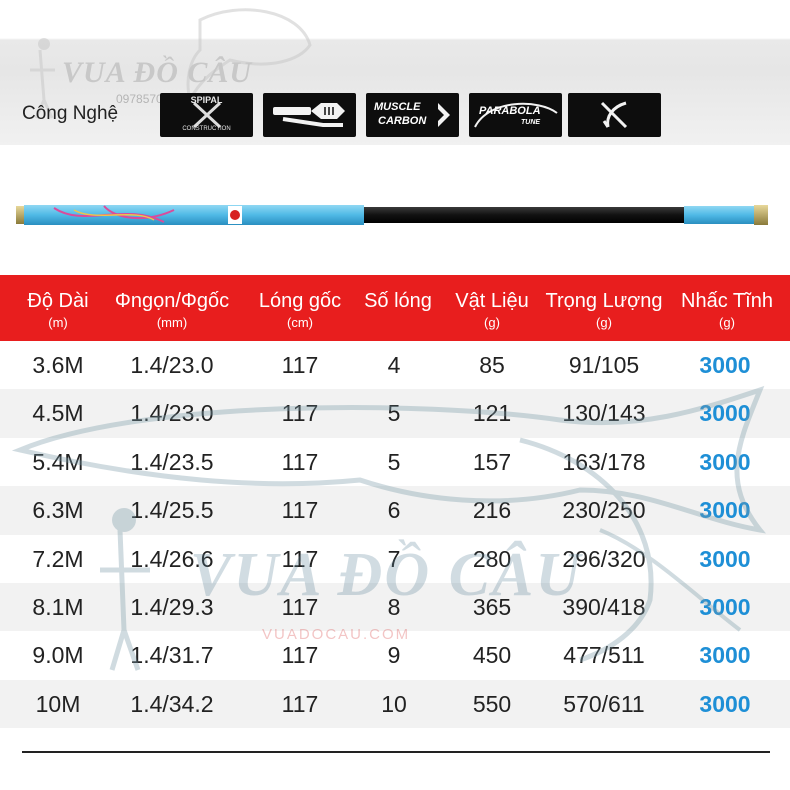 This screenshot has width=790, height=790. Describe the element at coordinates (604, 322) in the screenshot. I see `header-weight-unit: (g)` at that location.